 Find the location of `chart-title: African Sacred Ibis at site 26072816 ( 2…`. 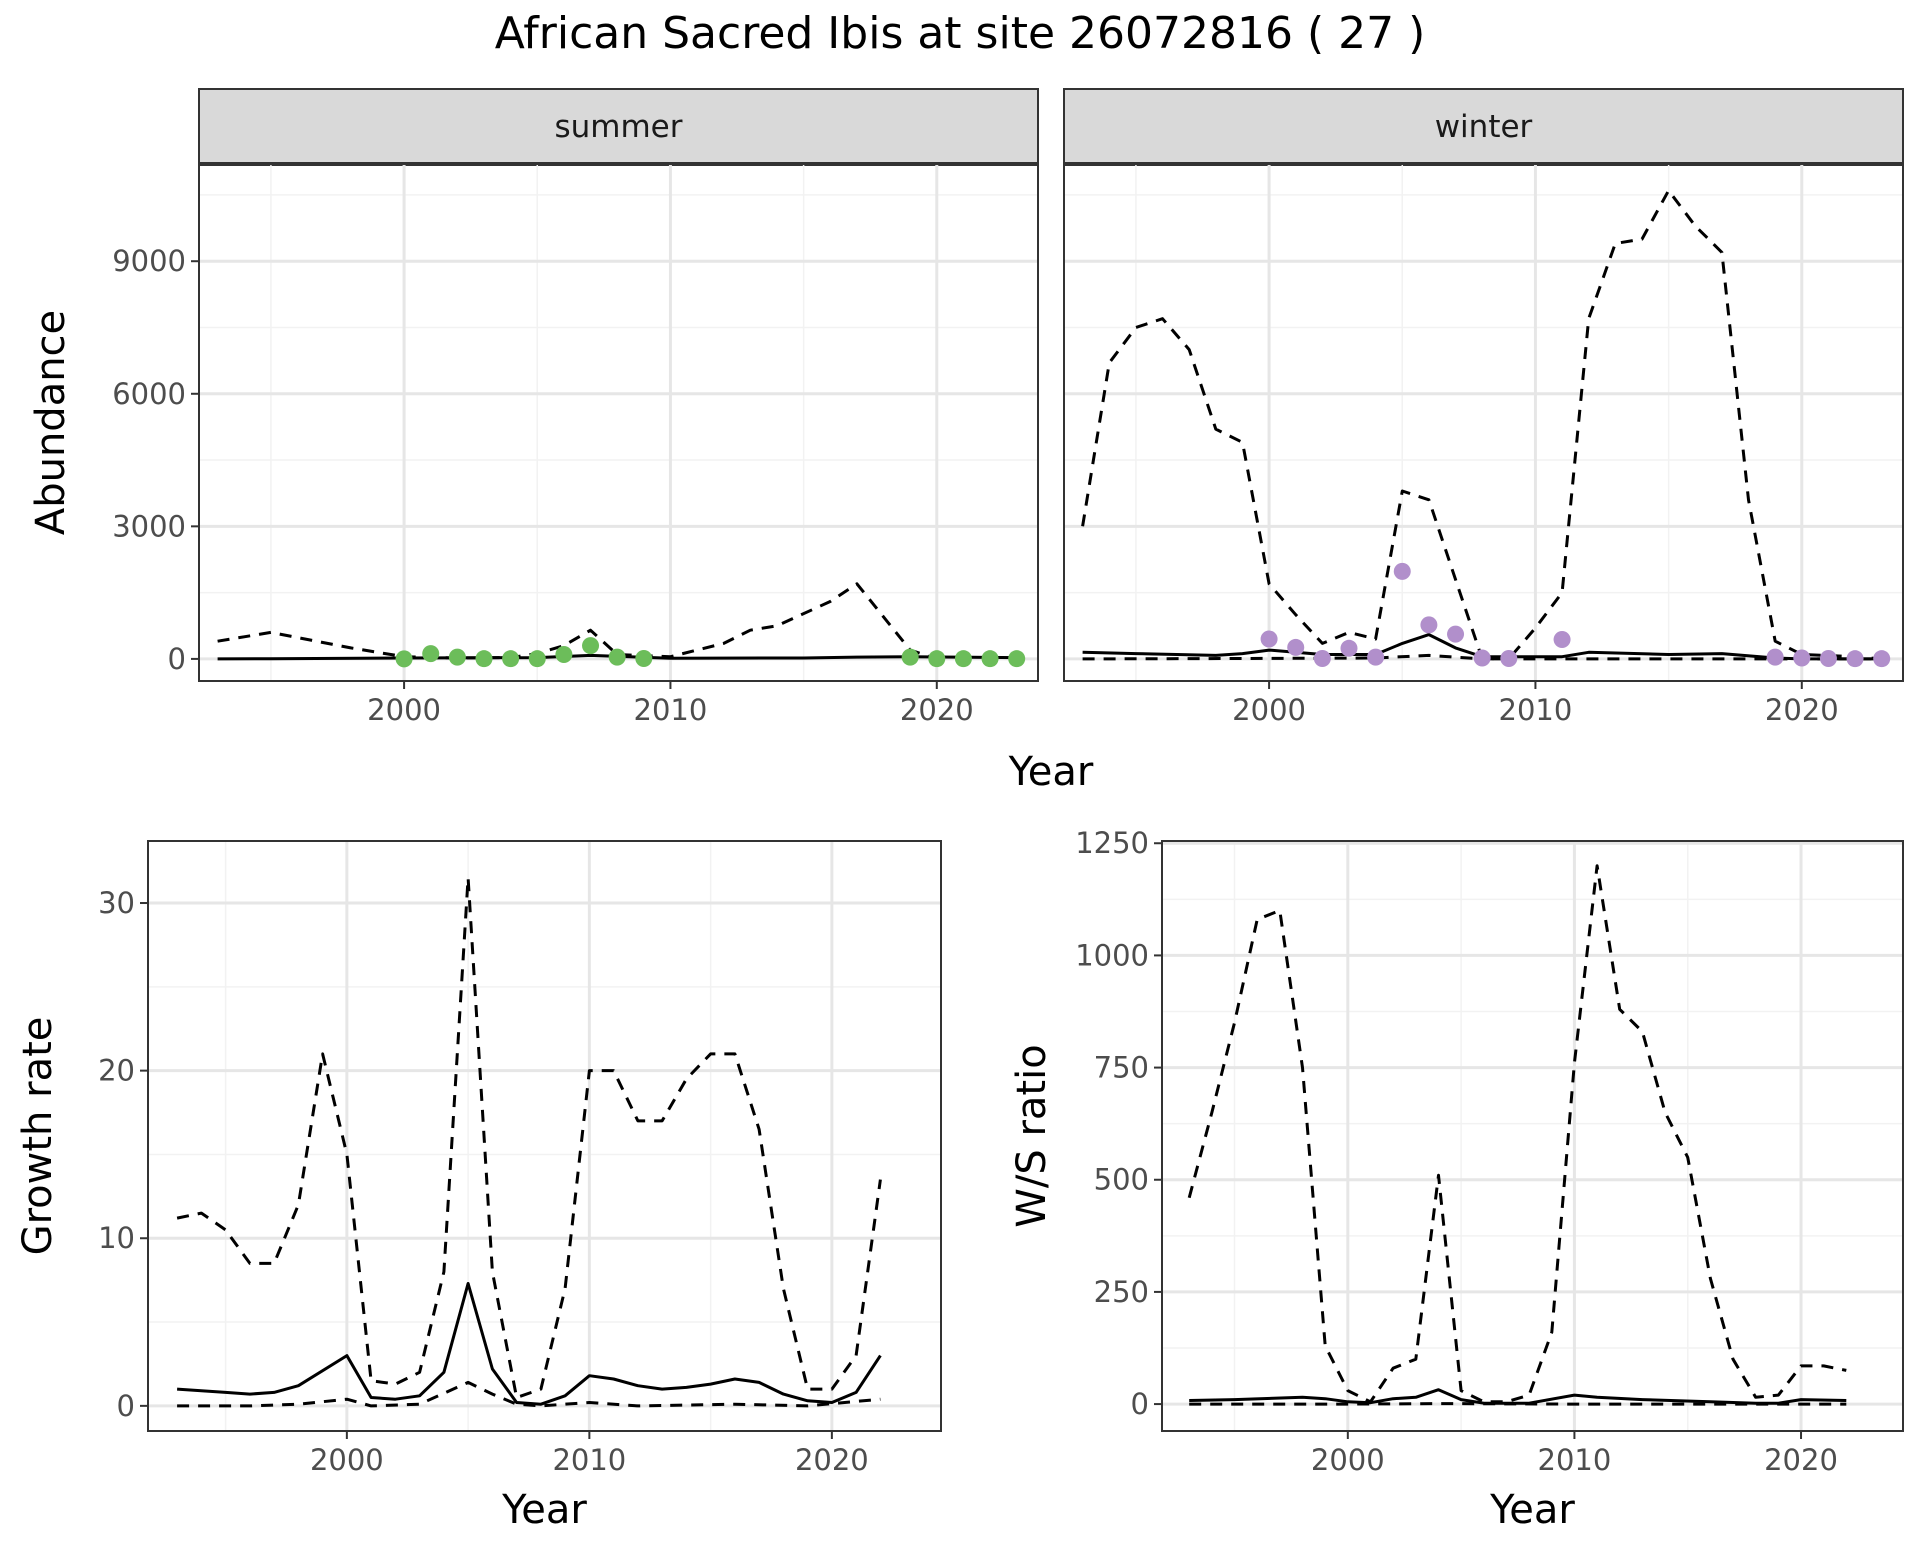

chart-title: African Sacred Ibis at site 26072816 ( 2… is located at coordinates (960, 33).